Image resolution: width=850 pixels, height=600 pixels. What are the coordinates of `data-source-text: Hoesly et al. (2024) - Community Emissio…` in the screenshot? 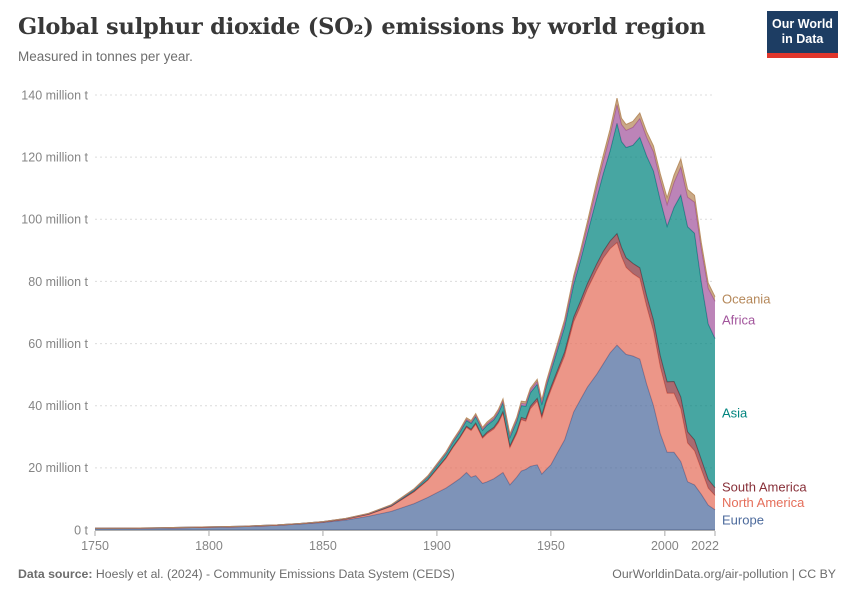 It's located at (273, 574).